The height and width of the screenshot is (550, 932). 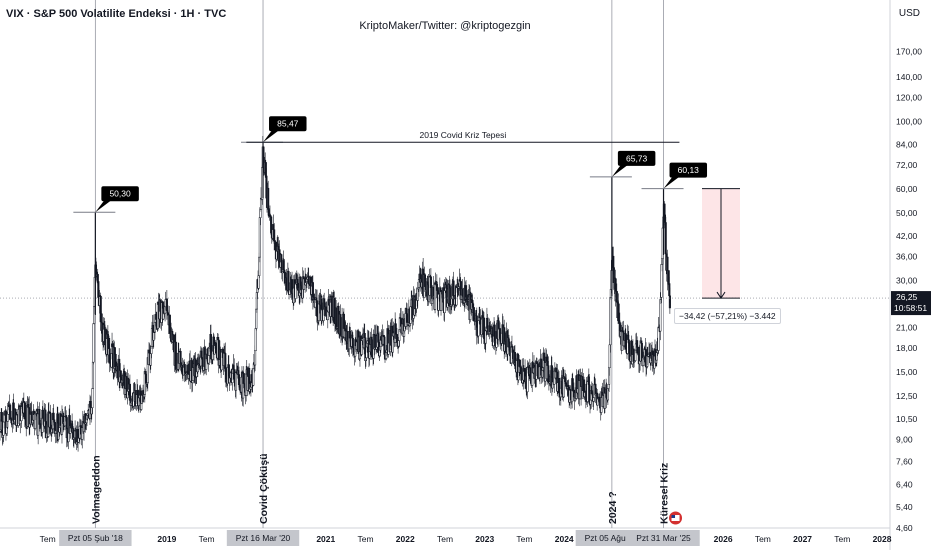 What do you see at coordinates (909, 97) in the screenshot?
I see `price-tick-label: 120,00` at bounding box center [909, 97].